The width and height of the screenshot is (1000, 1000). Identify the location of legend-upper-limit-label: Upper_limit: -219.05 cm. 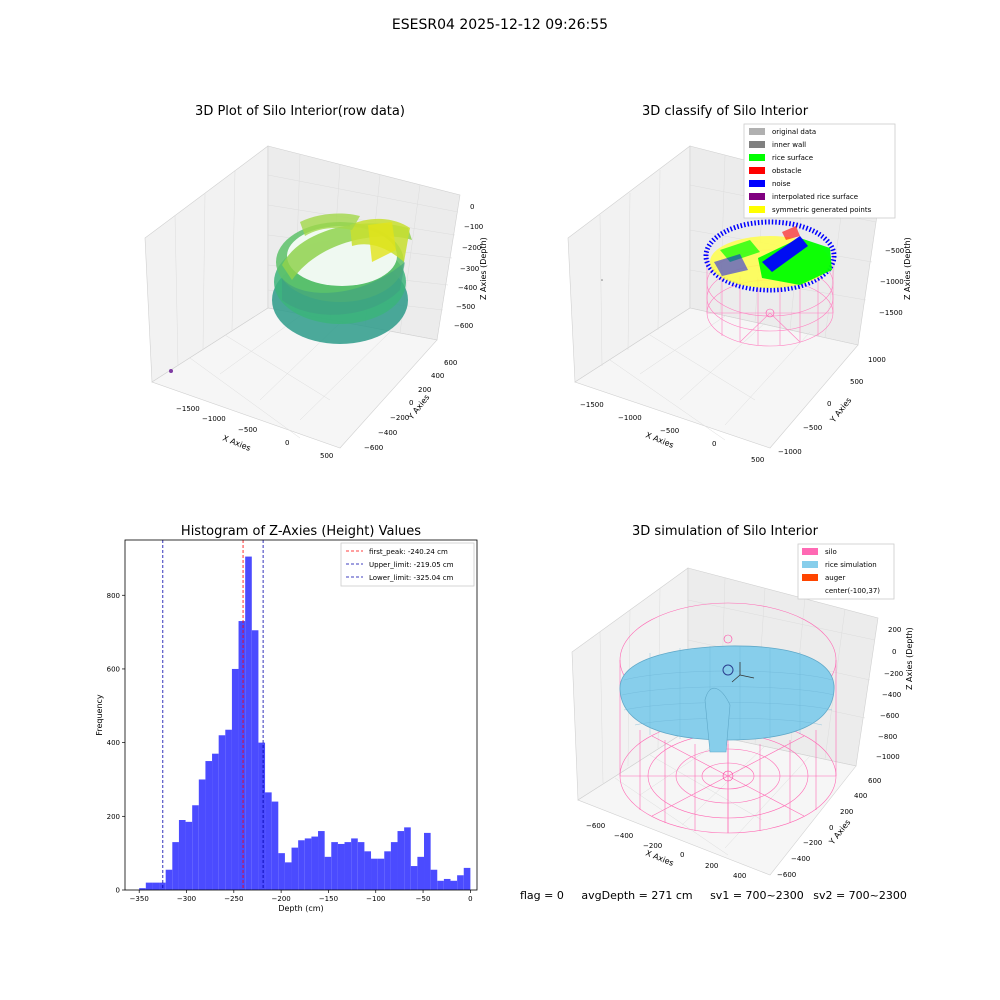
(411, 565).